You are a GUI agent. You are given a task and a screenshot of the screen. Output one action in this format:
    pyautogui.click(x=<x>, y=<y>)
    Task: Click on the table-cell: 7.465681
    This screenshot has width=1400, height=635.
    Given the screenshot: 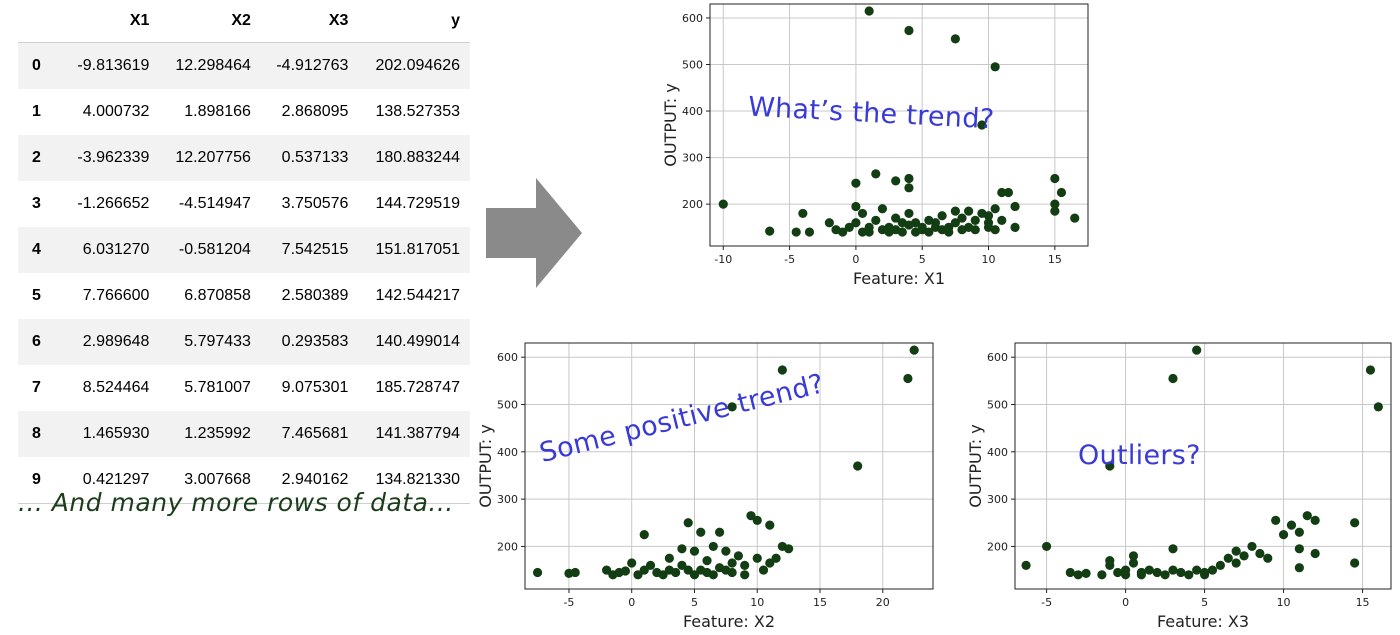 What is the action you would take?
    pyautogui.click(x=315, y=433)
    